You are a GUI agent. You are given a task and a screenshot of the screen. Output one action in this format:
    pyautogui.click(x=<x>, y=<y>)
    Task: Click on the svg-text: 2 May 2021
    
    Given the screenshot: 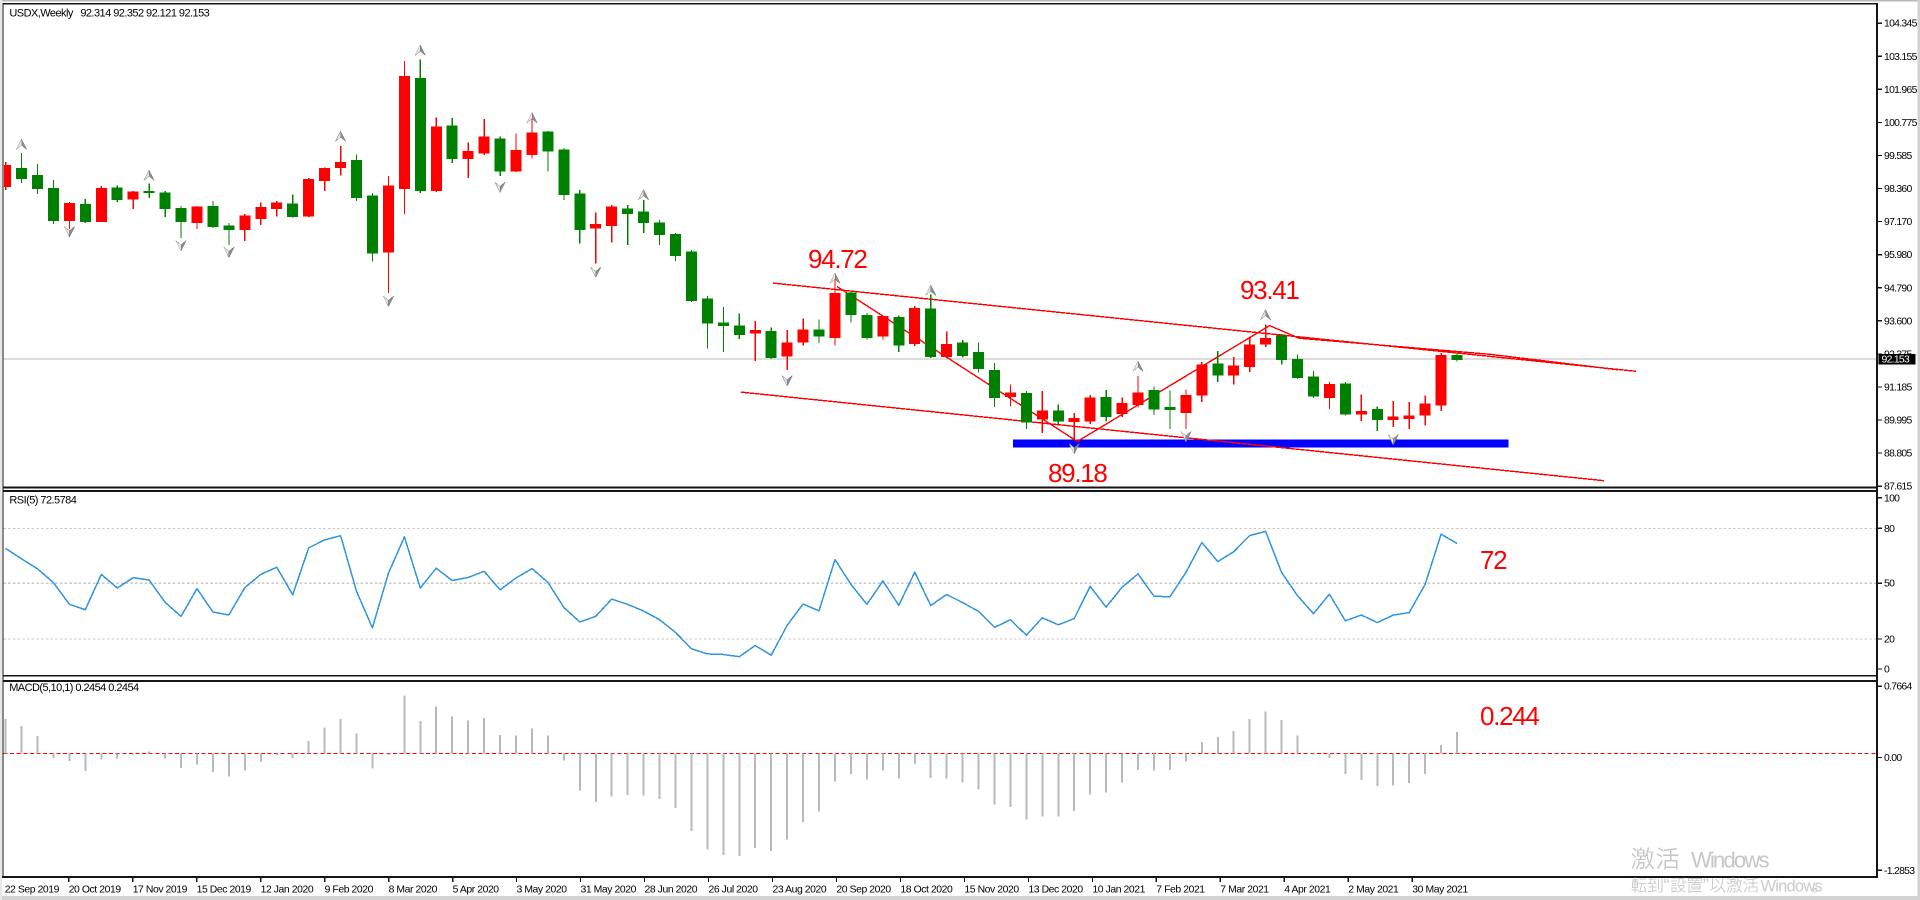 What is the action you would take?
    pyautogui.click(x=1373, y=889)
    